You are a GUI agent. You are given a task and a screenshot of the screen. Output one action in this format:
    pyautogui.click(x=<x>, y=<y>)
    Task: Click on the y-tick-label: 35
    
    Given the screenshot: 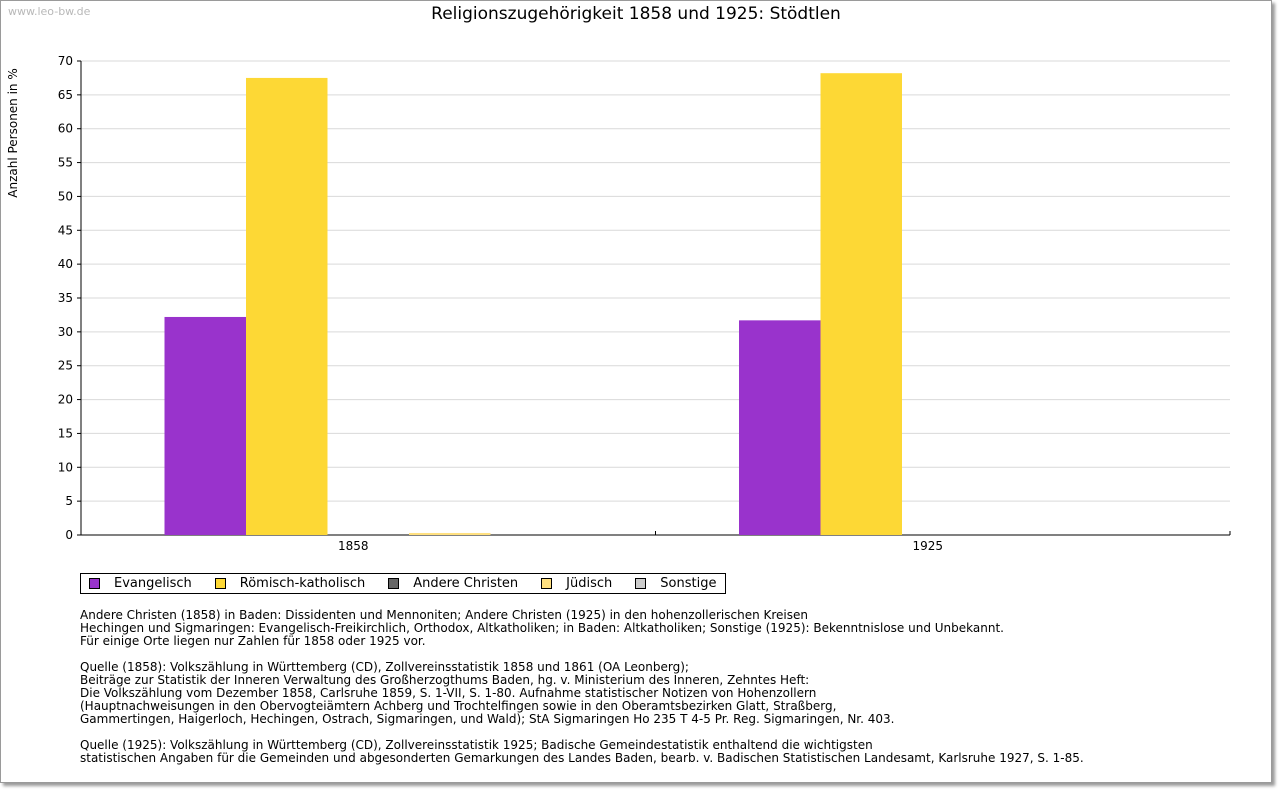 What is the action you would take?
    pyautogui.click(x=65, y=298)
    